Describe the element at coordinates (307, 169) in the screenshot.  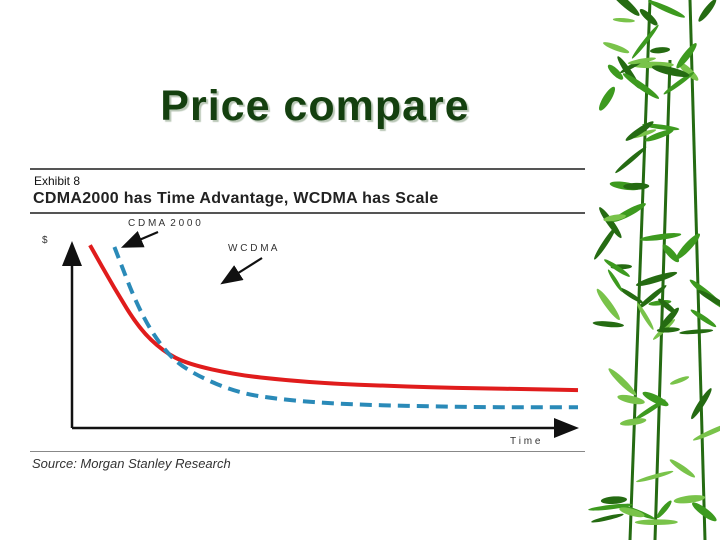
I see `exhibit-top-rule` at that location.